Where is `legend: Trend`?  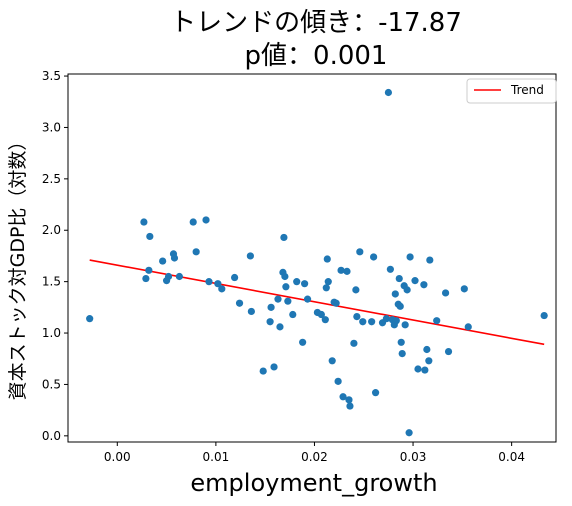 legend: Trend is located at coordinates (511, 91).